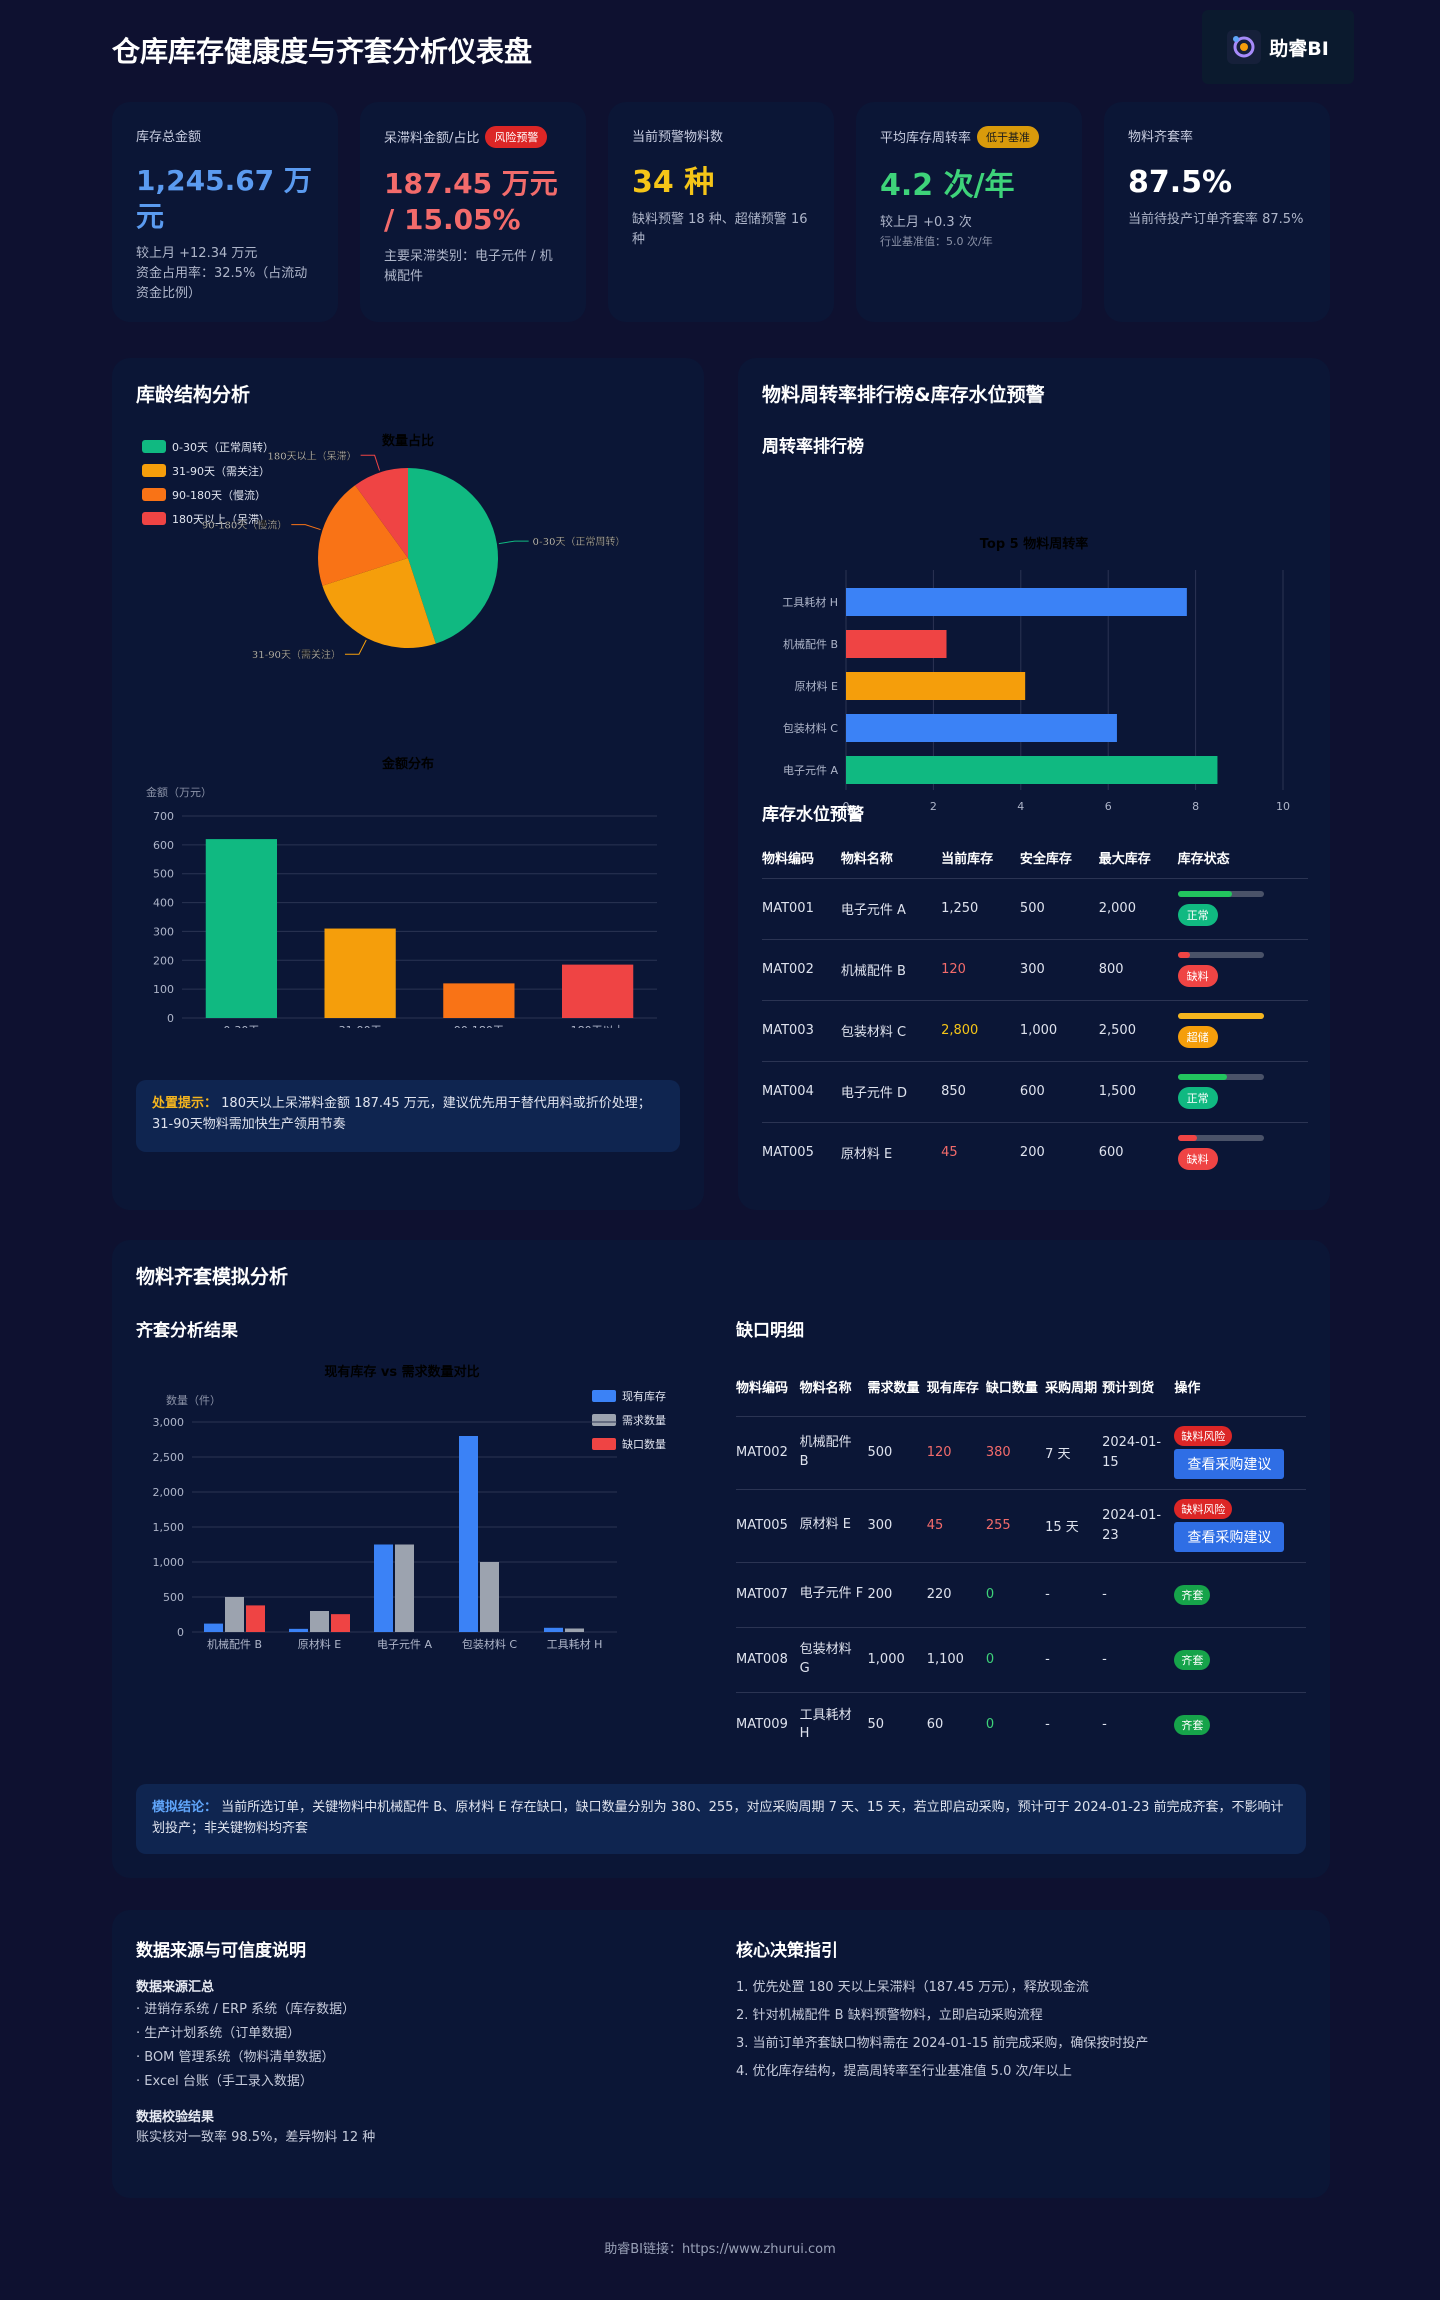 Image resolution: width=1440 pixels, height=2300 pixels. What do you see at coordinates (768, 1724) in the screenshot?
I see `material-code: MAT009` at bounding box center [768, 1724].